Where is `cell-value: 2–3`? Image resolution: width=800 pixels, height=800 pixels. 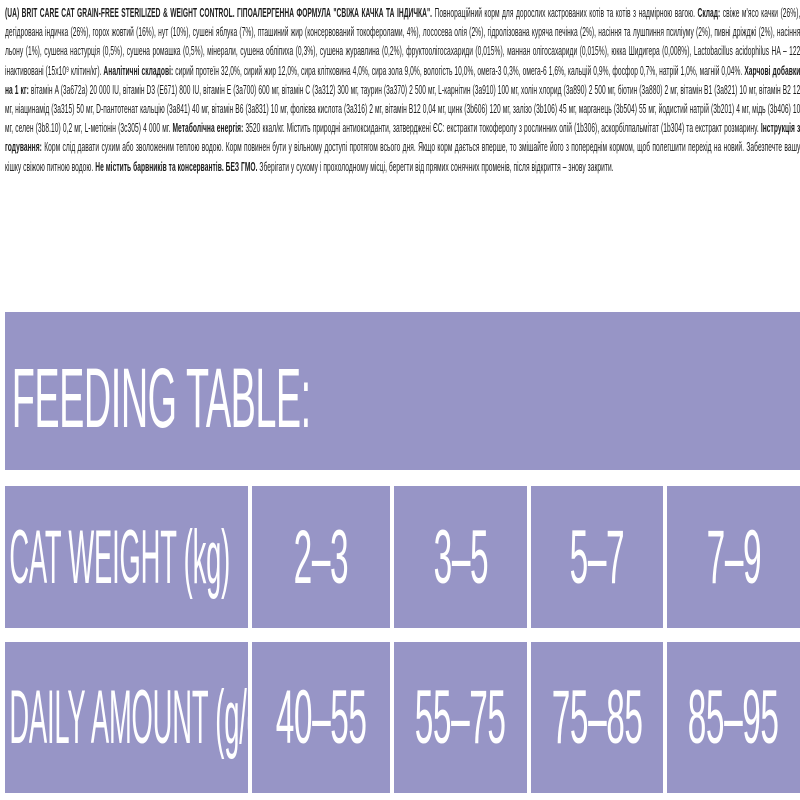
cell-value: 2–3 is located at coordinates (321, 557).